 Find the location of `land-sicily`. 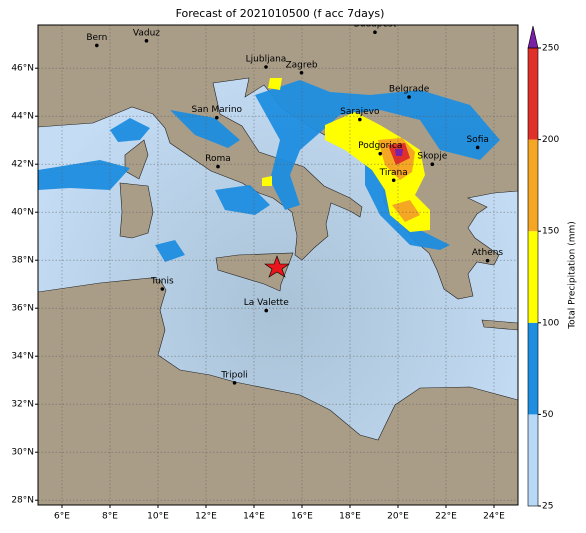

land-sicily is located at coordinates (254, 272).